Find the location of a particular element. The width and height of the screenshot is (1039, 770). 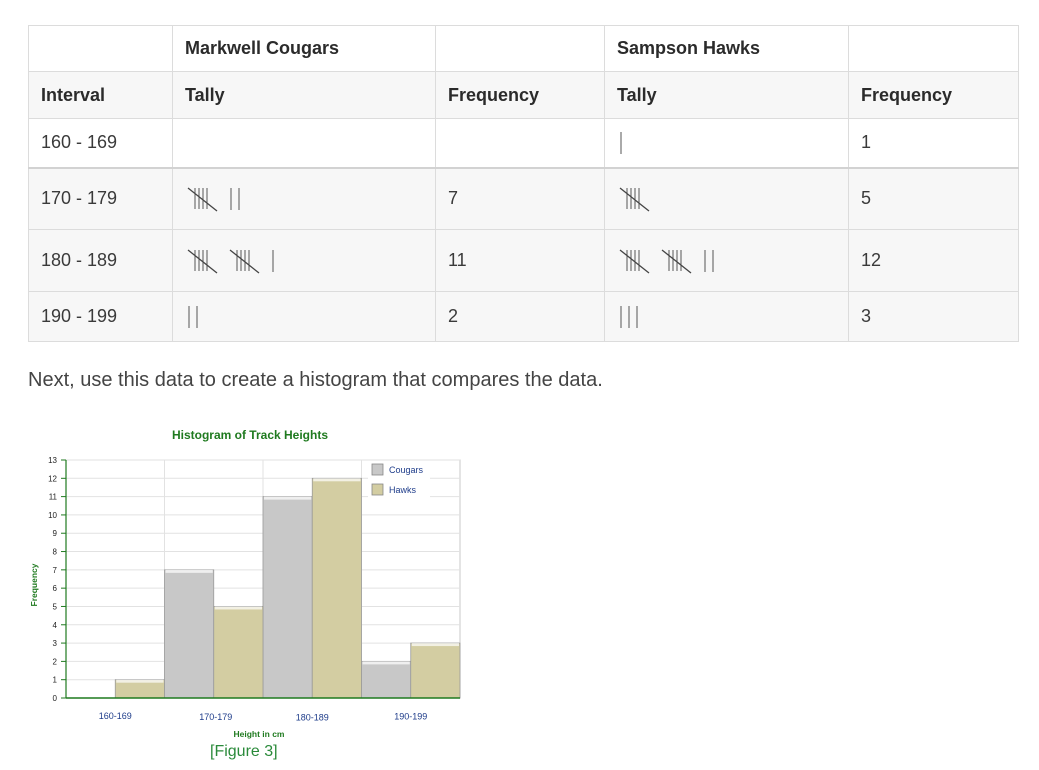

table-row: 160 - 169 1 is located at coordinates (523, 143).